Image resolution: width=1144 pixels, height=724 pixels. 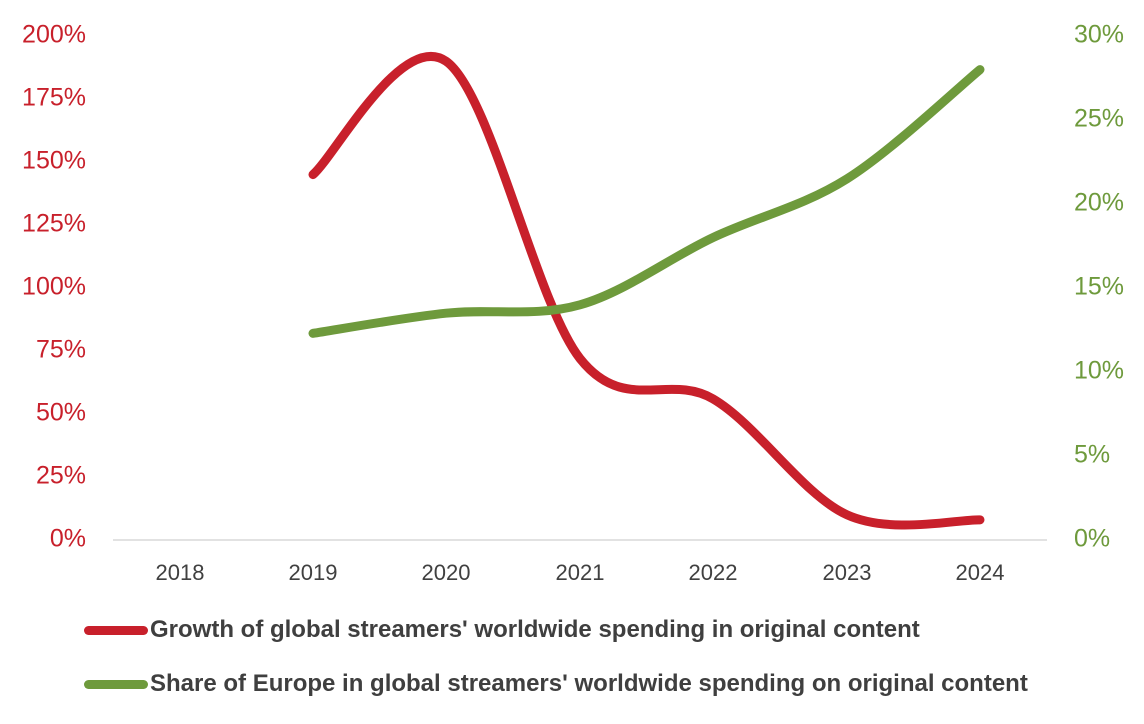 What do you see at coordinates (980, 572) in the screenshot?
I see `x-tick-label: 2024` at bounding box center [980, 572].